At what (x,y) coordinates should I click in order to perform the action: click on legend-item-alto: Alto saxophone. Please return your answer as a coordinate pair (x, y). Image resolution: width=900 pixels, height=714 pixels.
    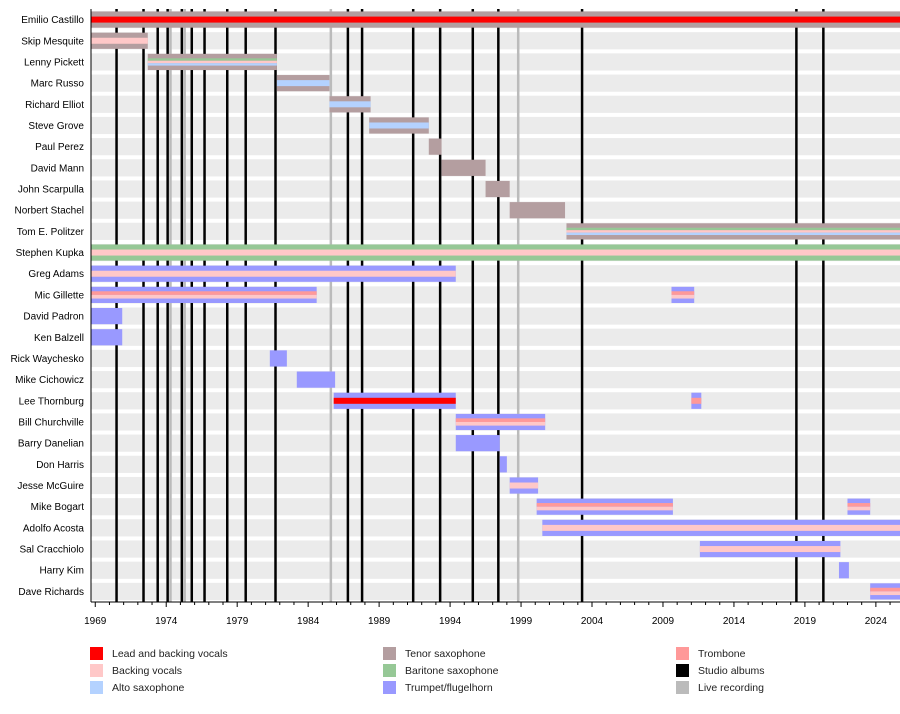
    Looking at the image, I should click on (137, 687).